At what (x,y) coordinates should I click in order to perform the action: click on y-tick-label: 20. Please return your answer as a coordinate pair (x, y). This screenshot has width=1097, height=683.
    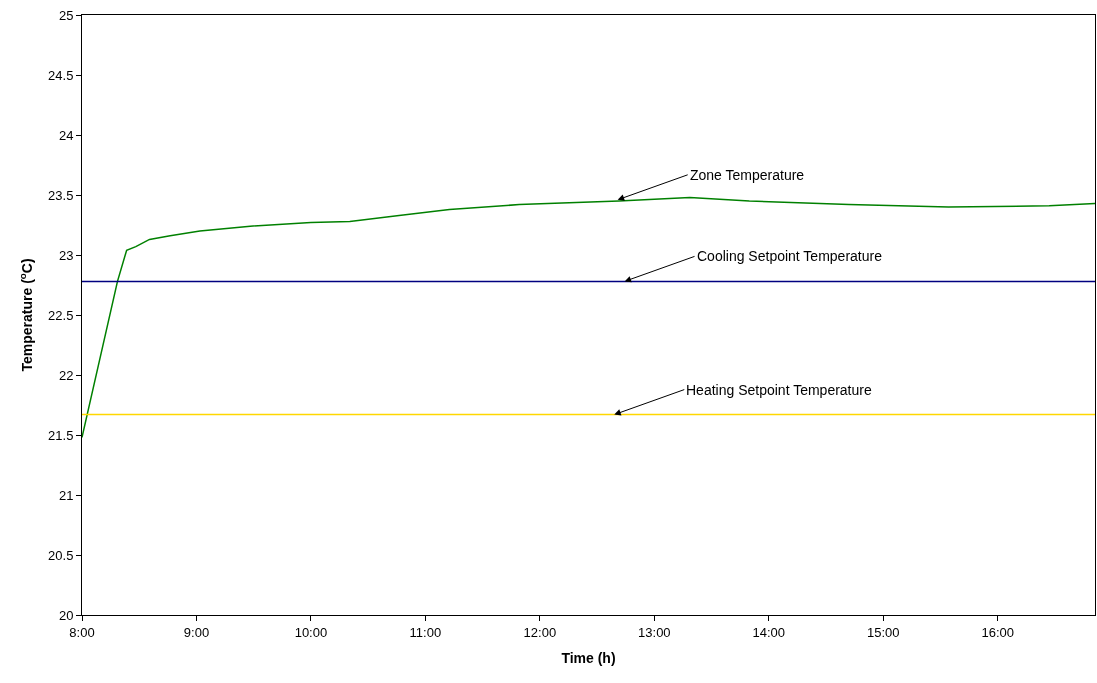
    Looking at the image, I should click on (66, 615).